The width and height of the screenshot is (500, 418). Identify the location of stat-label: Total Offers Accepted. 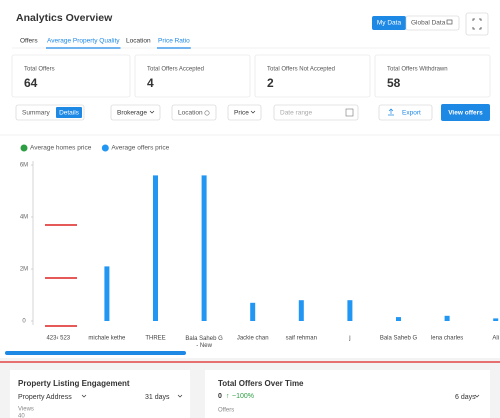
(175, 70).